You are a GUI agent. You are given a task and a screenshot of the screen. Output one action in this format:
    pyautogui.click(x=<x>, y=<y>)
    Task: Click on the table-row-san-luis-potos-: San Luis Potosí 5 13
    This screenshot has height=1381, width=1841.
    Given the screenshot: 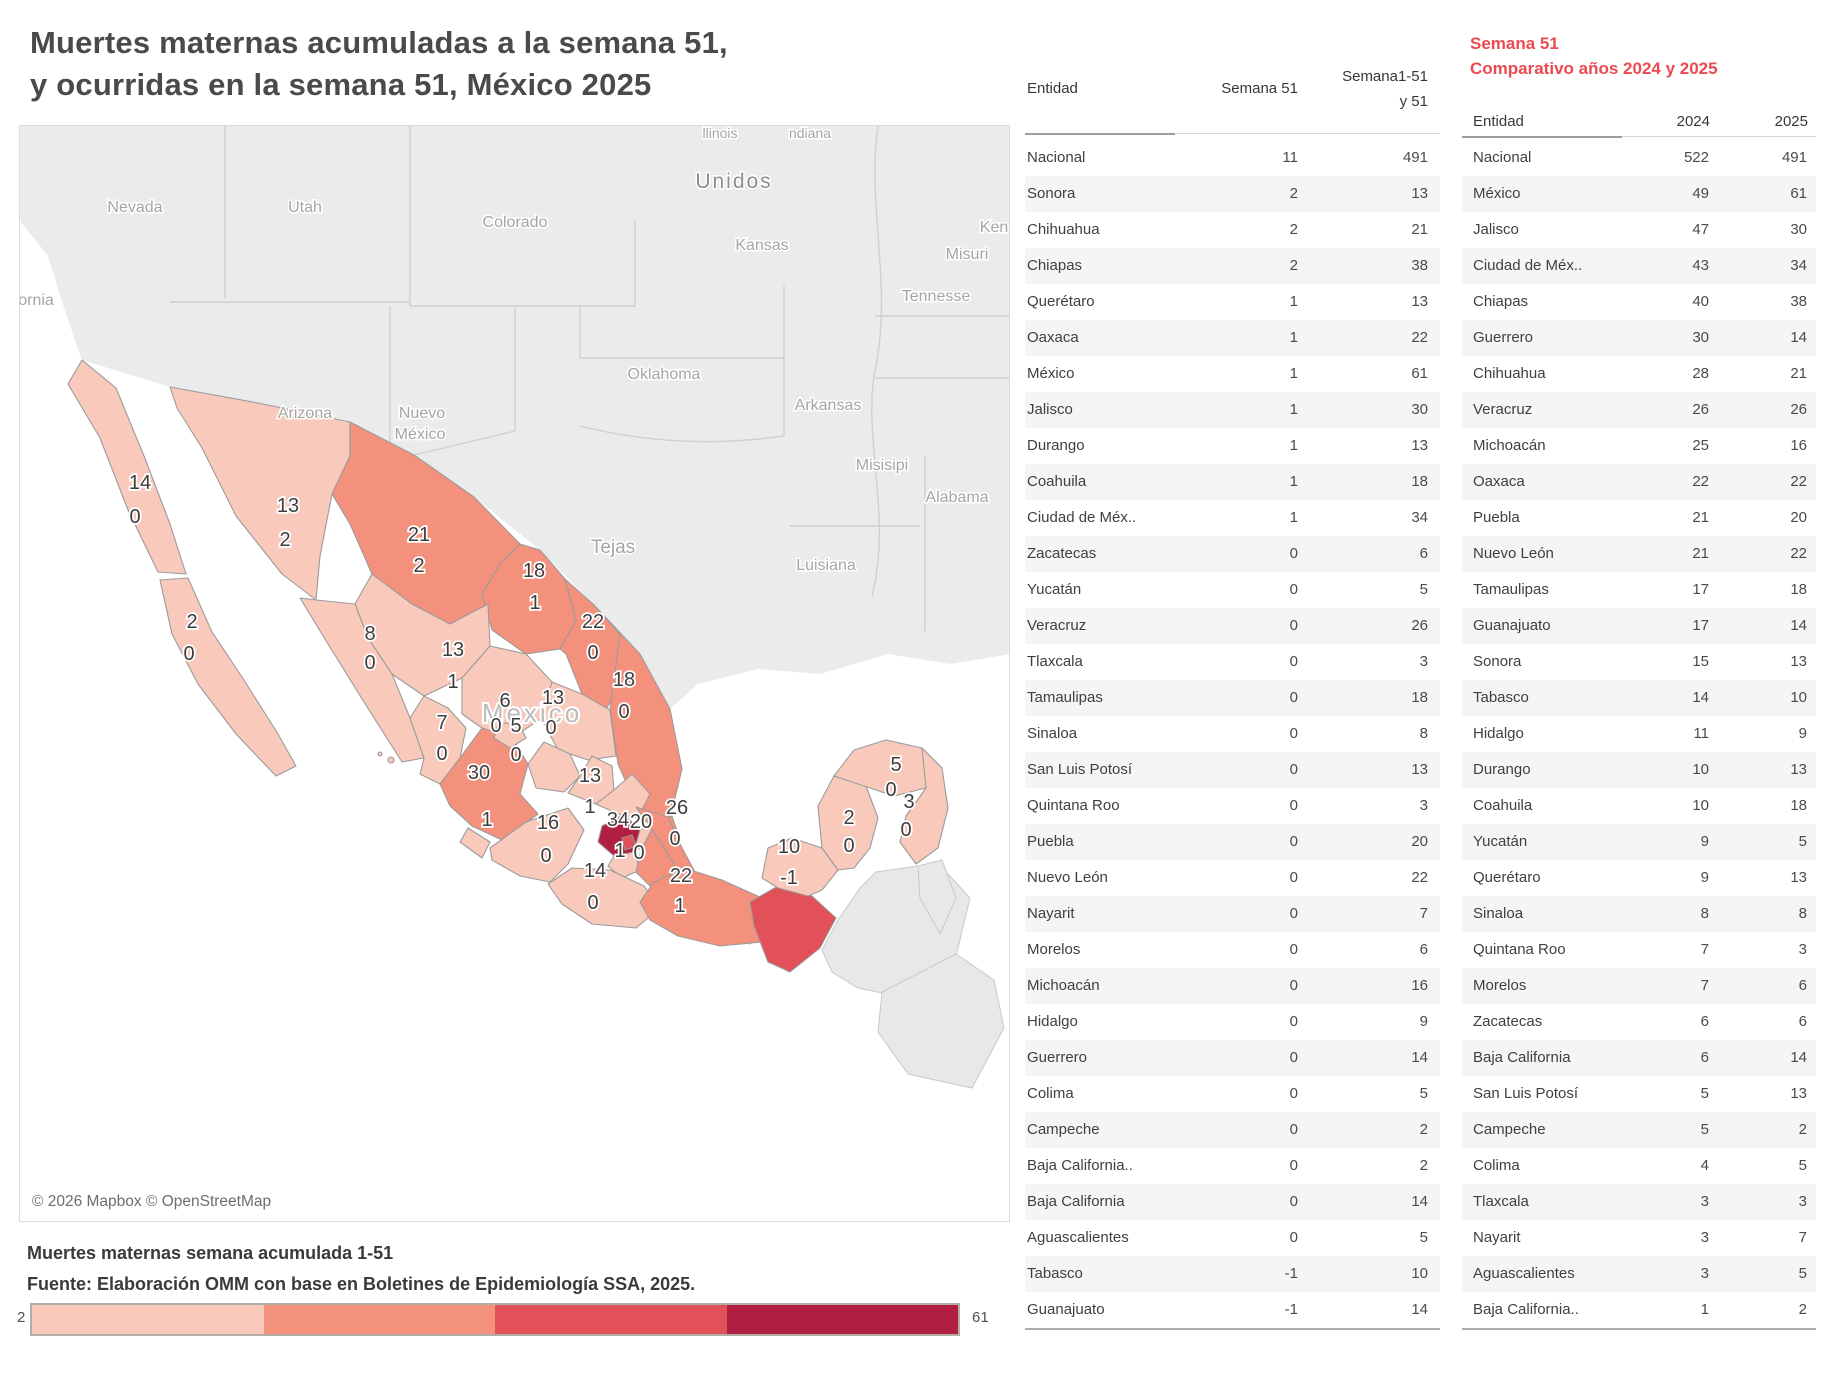 What is the action you would take?
    pyautogui.click(x=1639, y=1094)
    